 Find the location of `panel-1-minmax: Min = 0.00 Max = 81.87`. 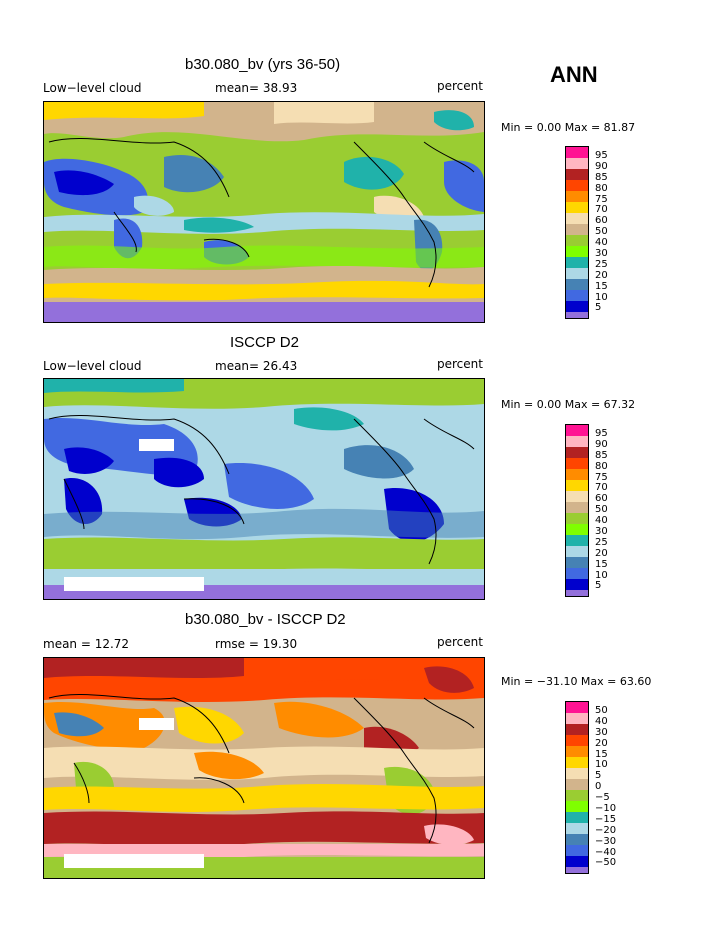

panel-1-minmax: Min = 0.00 Max = 81.87 is located at coordinates (568, 127).